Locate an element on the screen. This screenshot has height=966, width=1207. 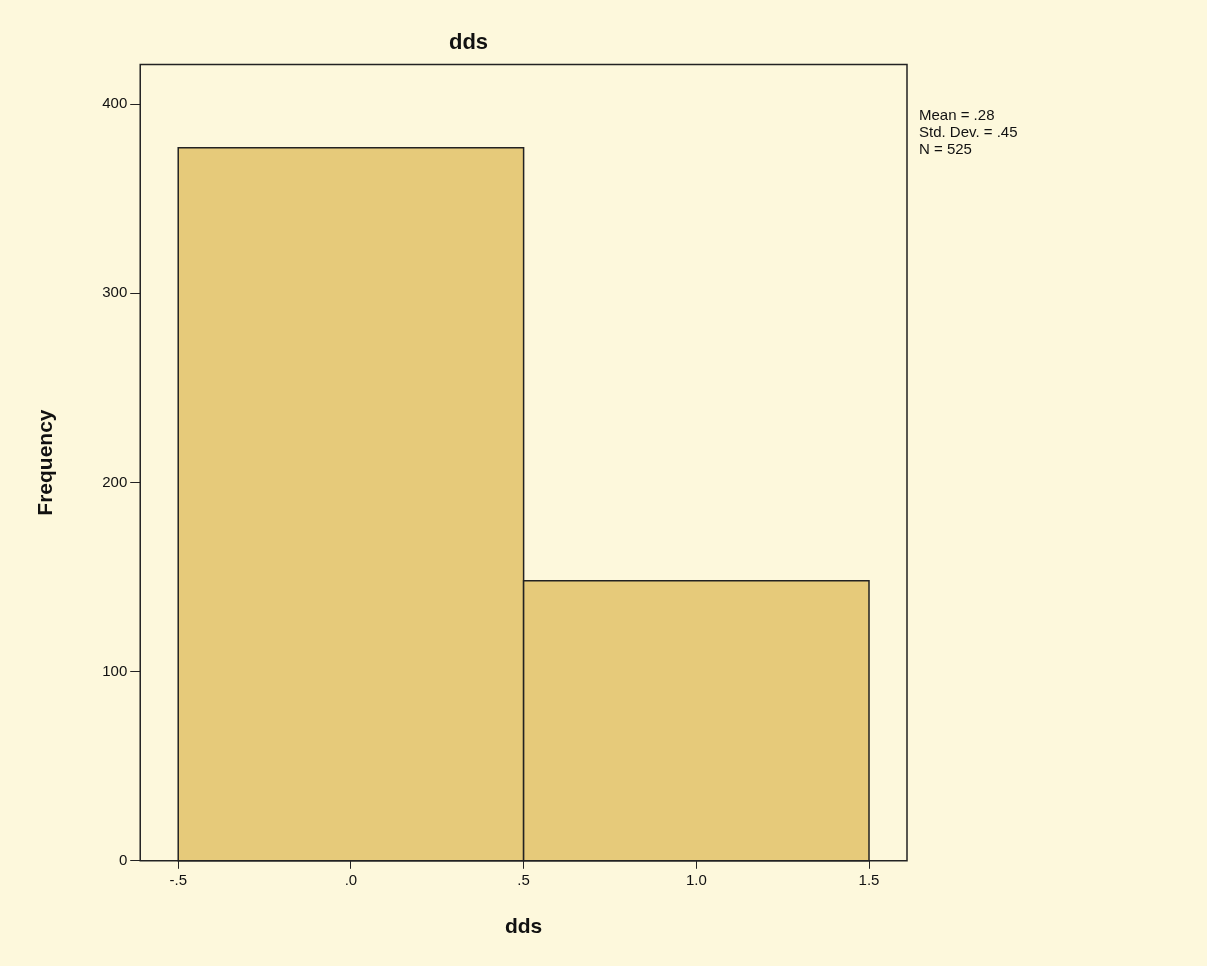
x-axis-title: dds is located at coordinates (523, 926).